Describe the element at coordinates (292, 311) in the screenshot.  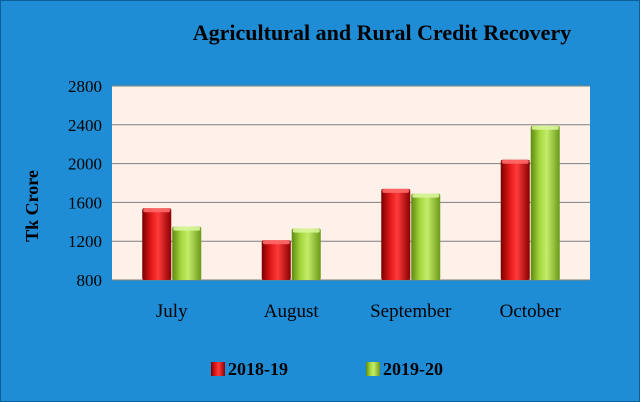
I see `x-tick-label: August` at that location.